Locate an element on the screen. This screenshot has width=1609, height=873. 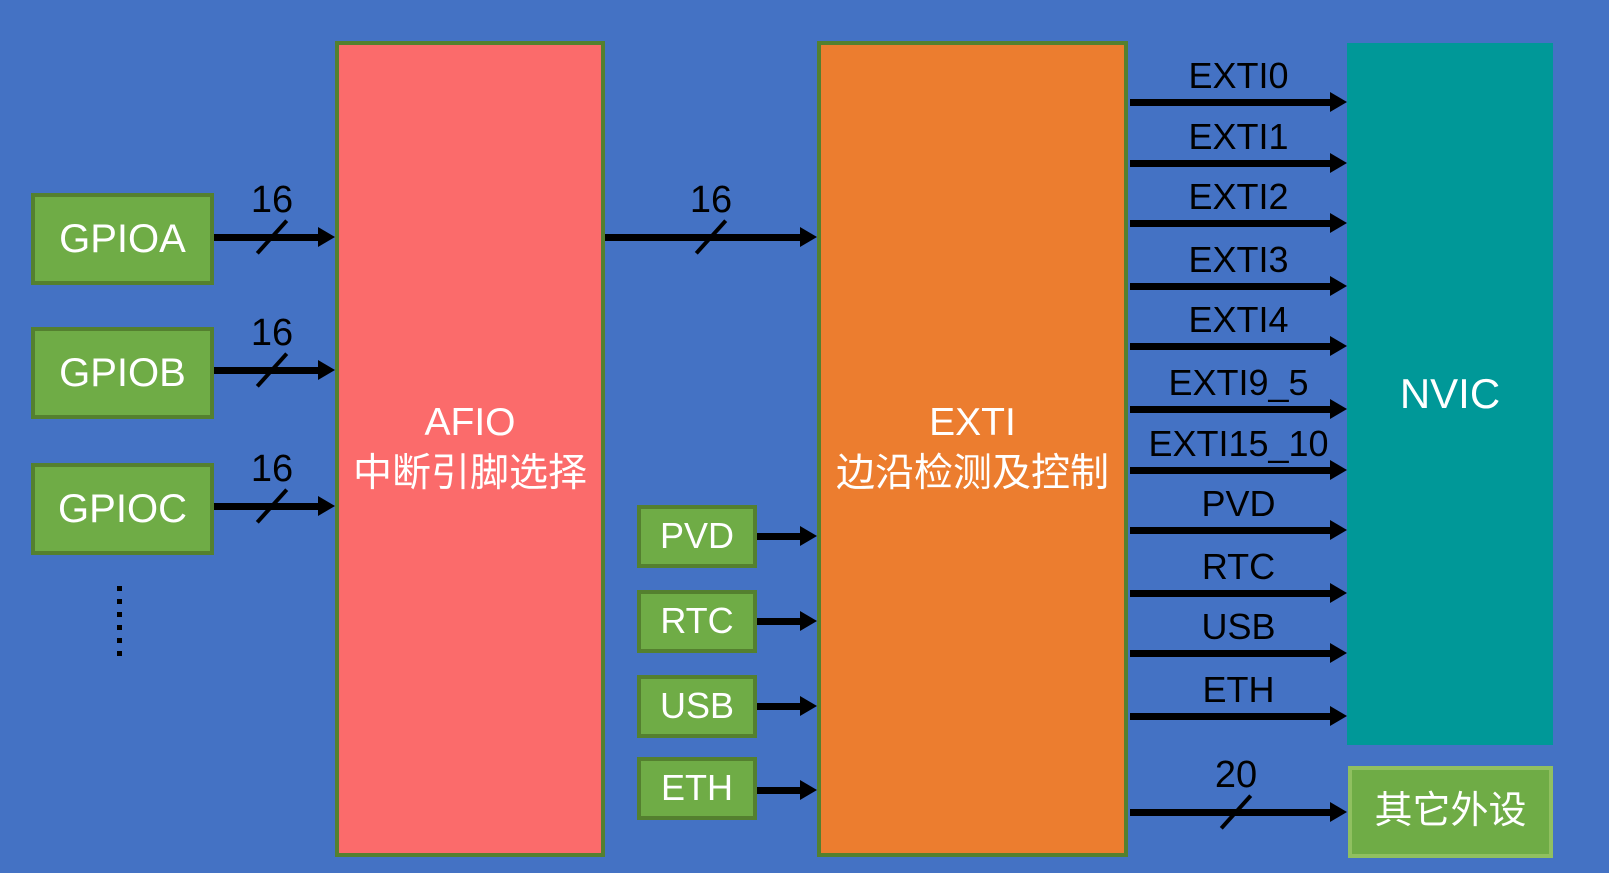
exti9-5-line-label: EXTI9_5 is located at coordinates (1238, 382).